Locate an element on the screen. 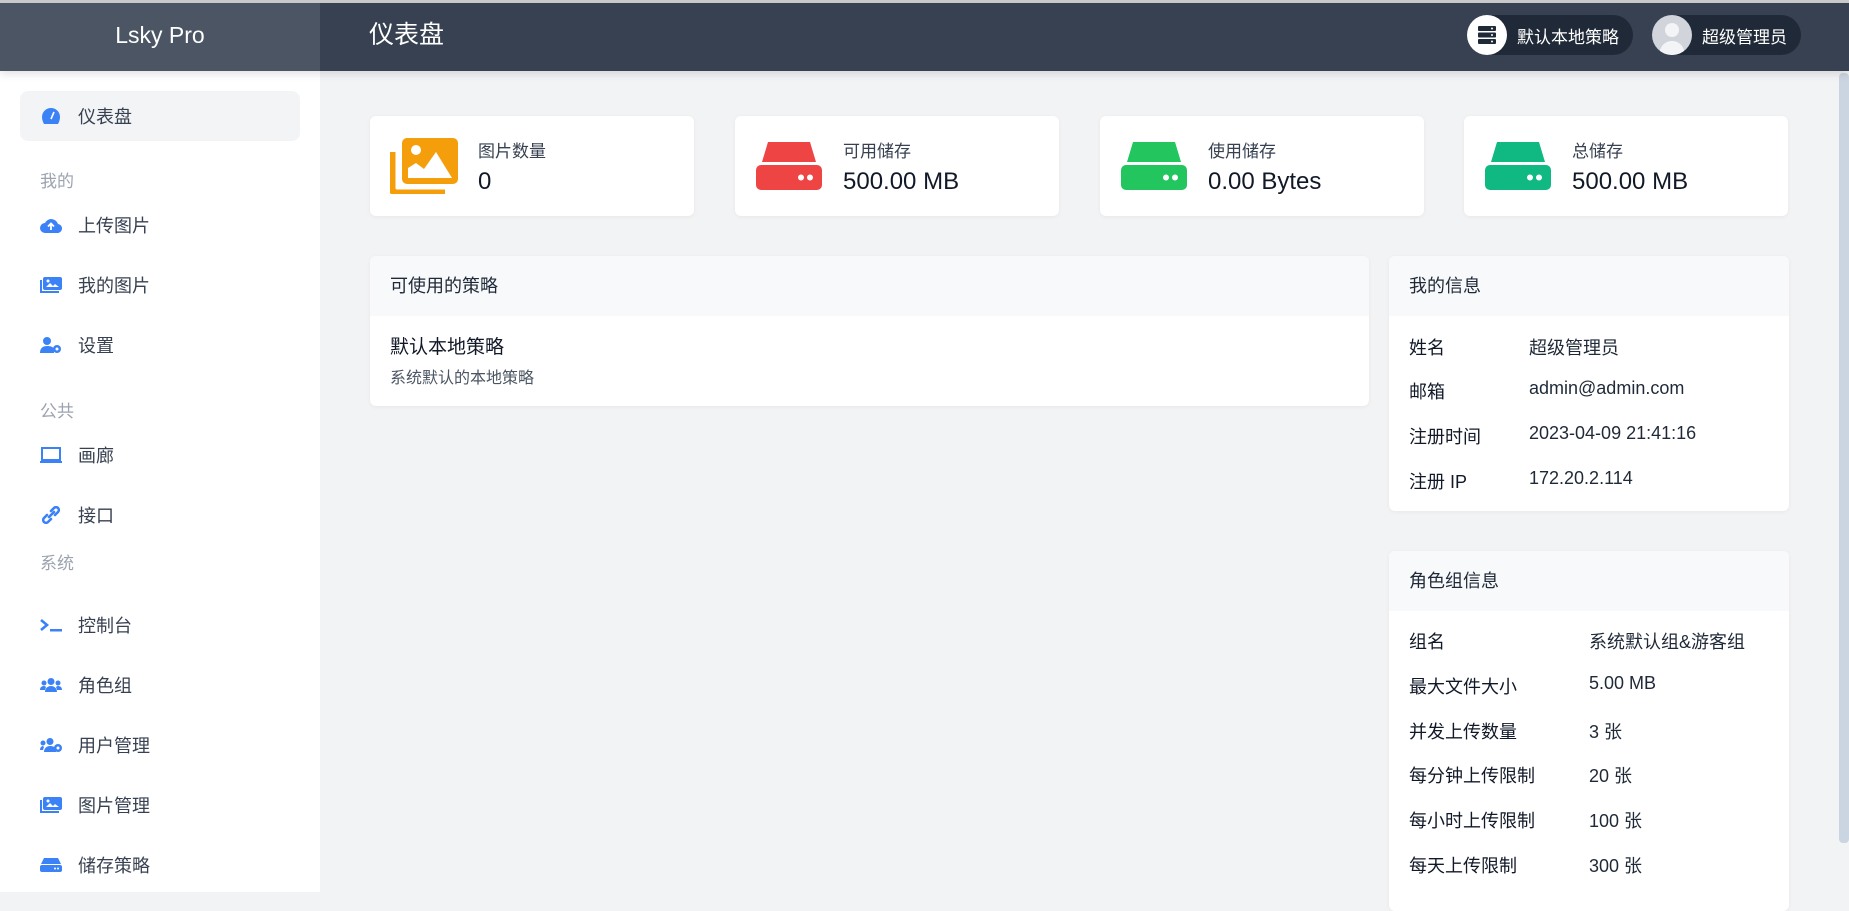 This screenshot has height=911, width=1849. section-label-mine: 我的 is located at coordinates (57, 181).